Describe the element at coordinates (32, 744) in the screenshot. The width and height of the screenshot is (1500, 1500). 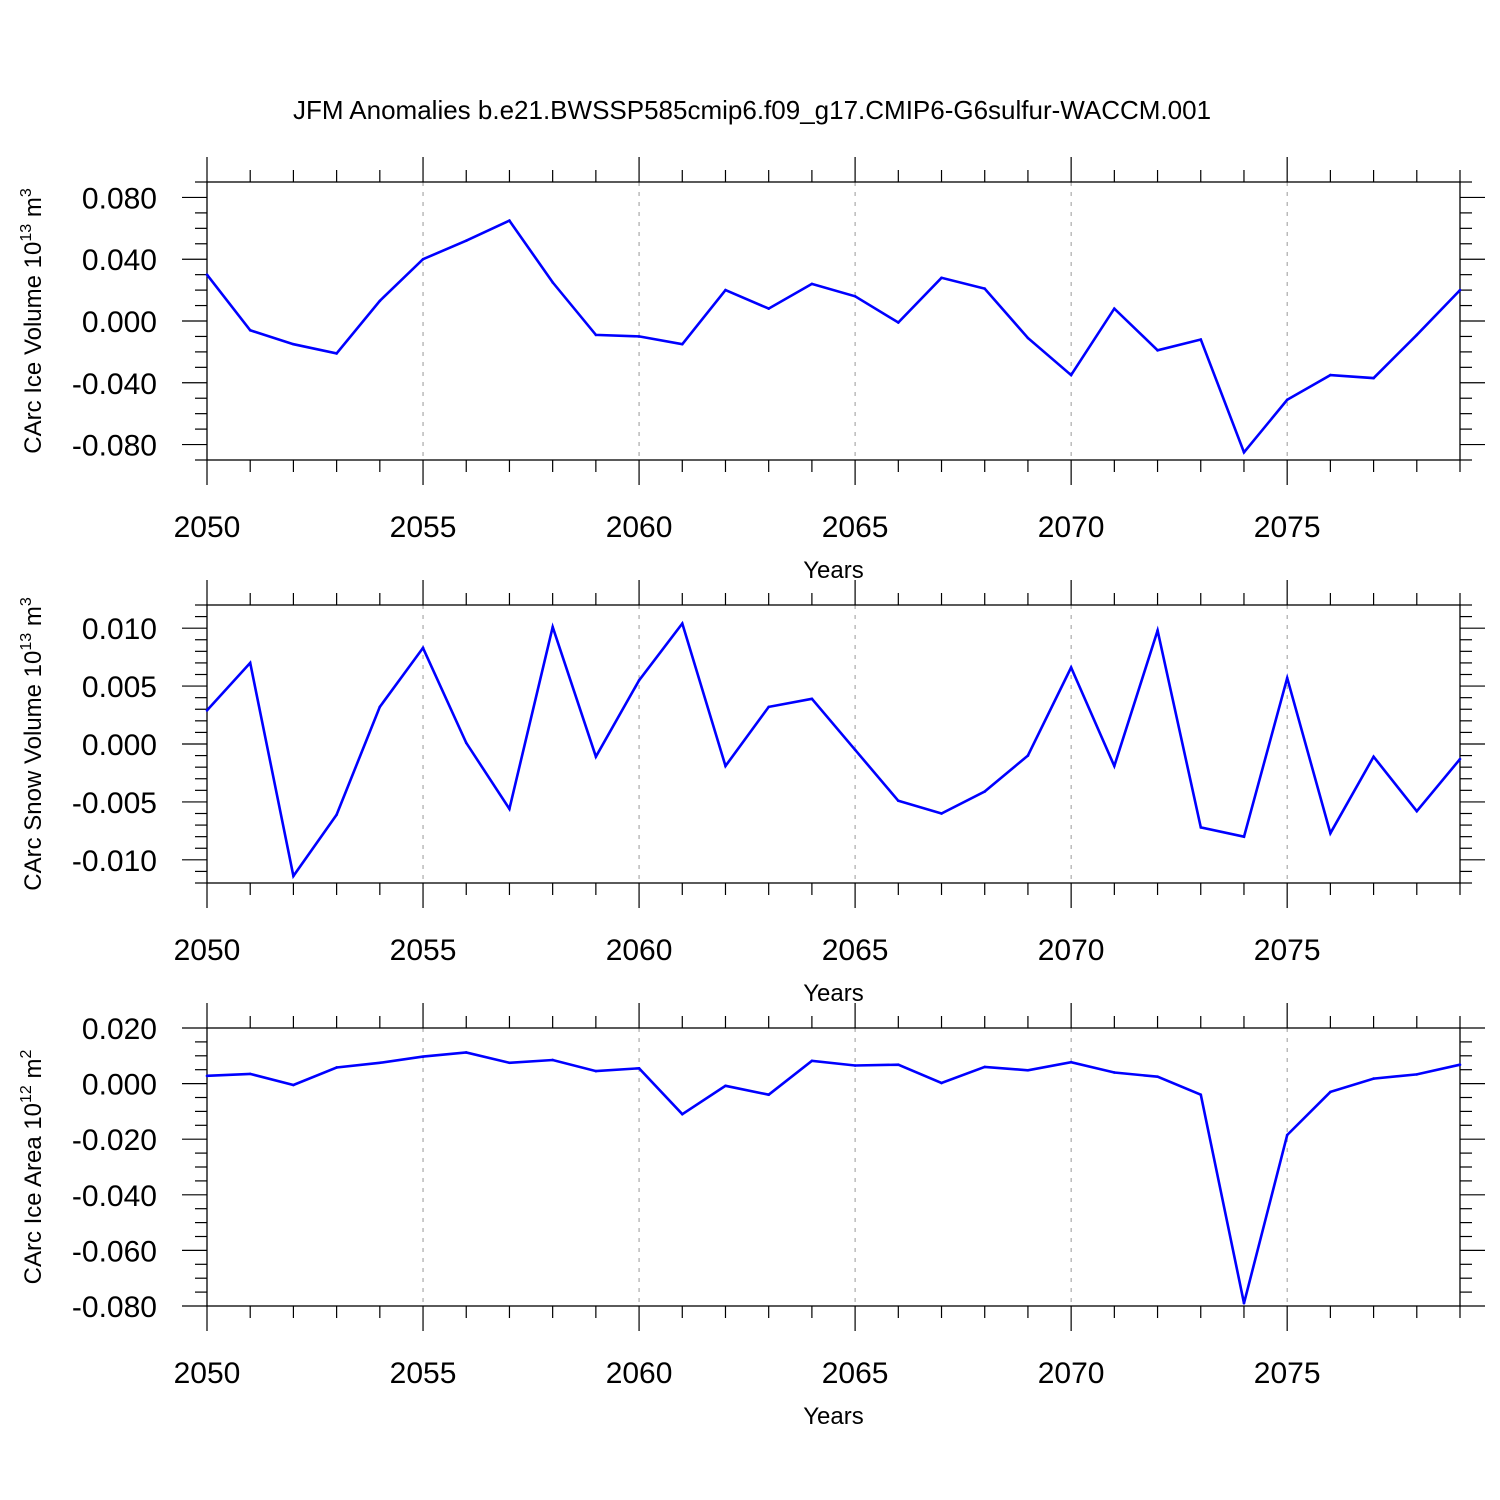
I see `y-axis-title: CArc Snow Volume 1013 m3` at that location.